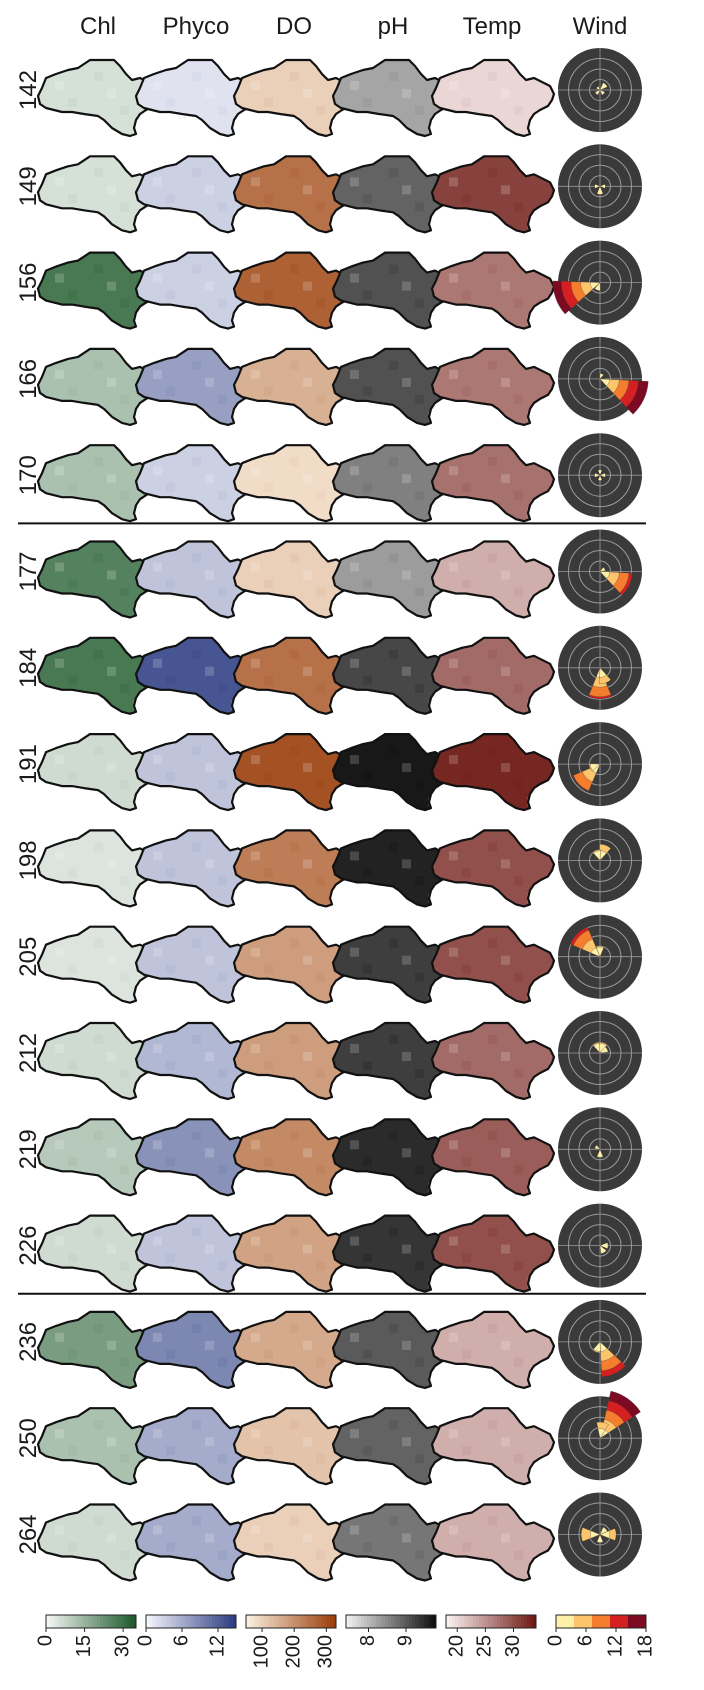 The width and height of the screenshot is (704, 1690). Describe the element at coordinates (328, 478) in the screenshot. I see `row-day-170: 170` at that location.